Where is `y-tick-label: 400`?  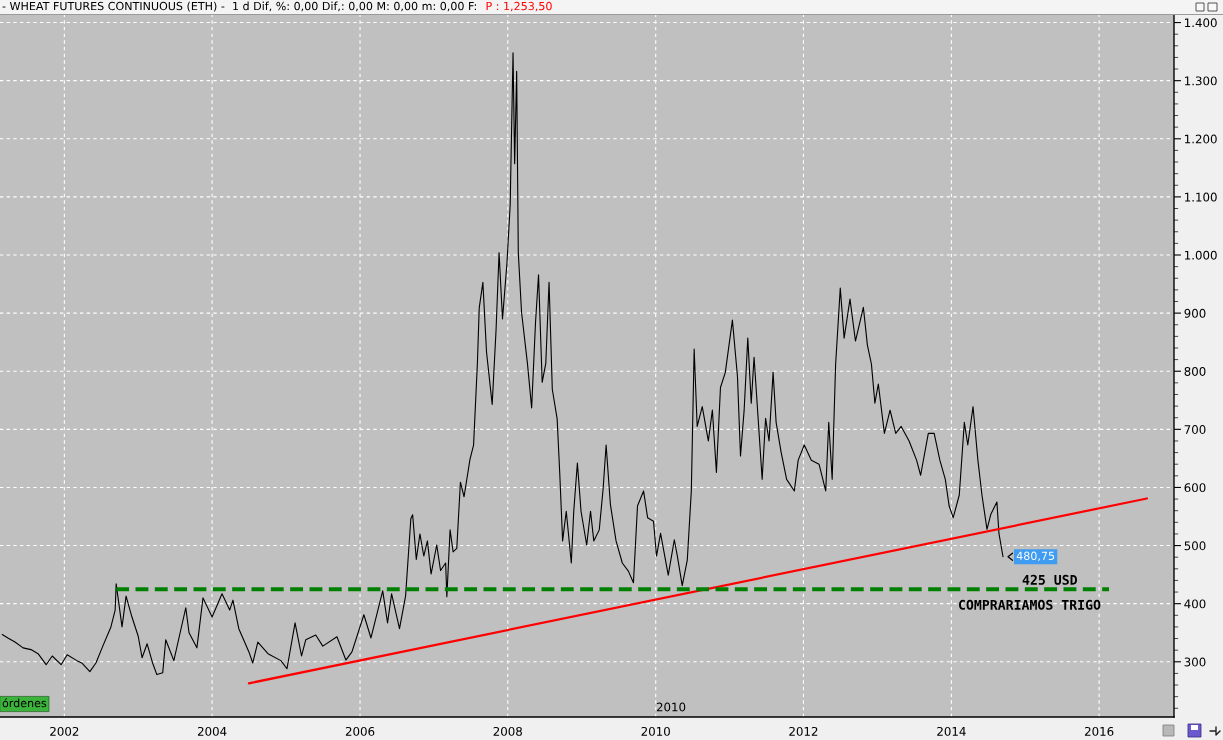 y-tick-label: 400 is located at coordinates (1195, 604).